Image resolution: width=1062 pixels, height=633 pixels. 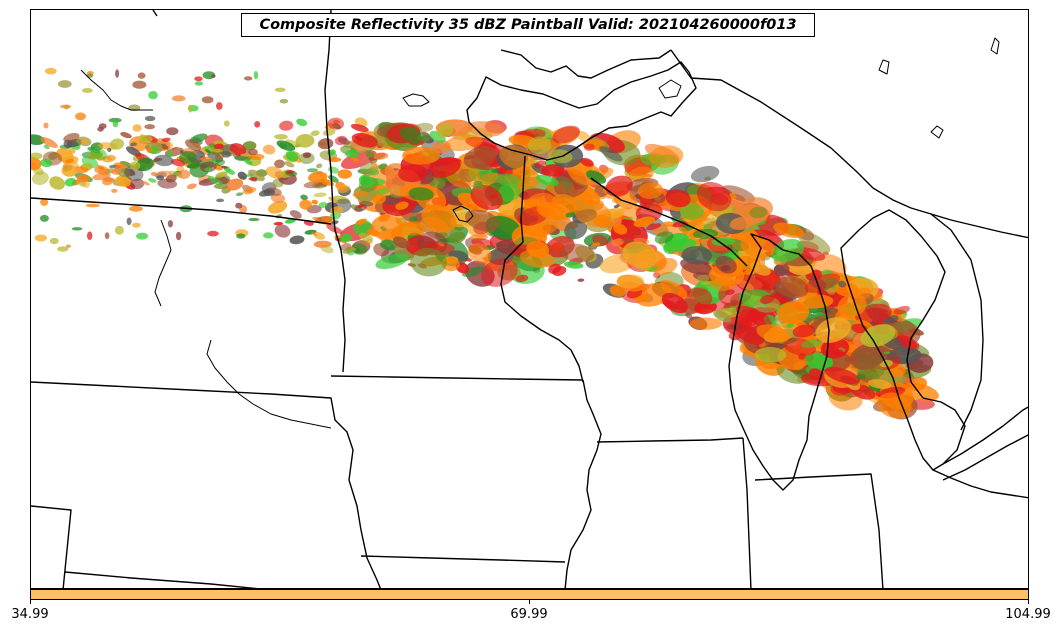 I want to click on colorbar-label-mid: 69.99, so click(x=529, y=614).